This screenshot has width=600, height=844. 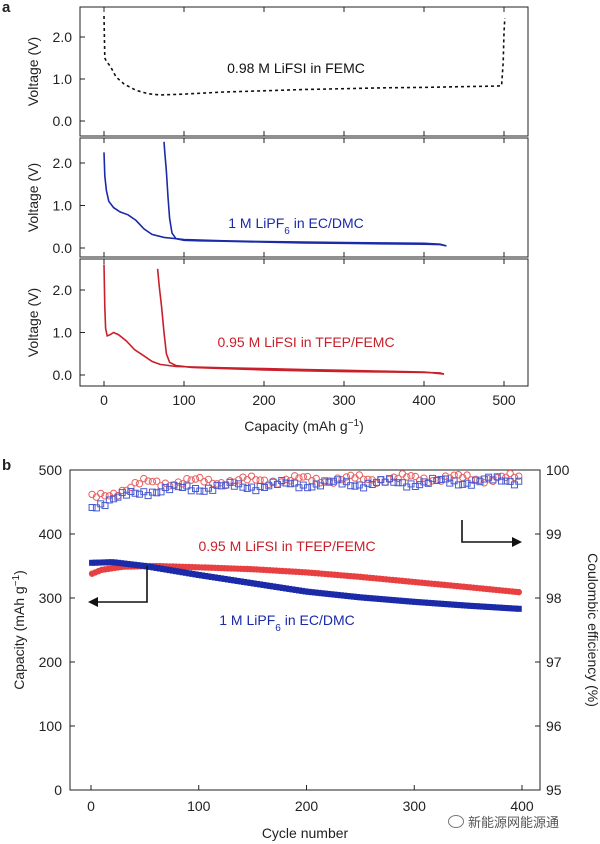 I want to click on y-tick-label: 100, so click(x=51, y=726).